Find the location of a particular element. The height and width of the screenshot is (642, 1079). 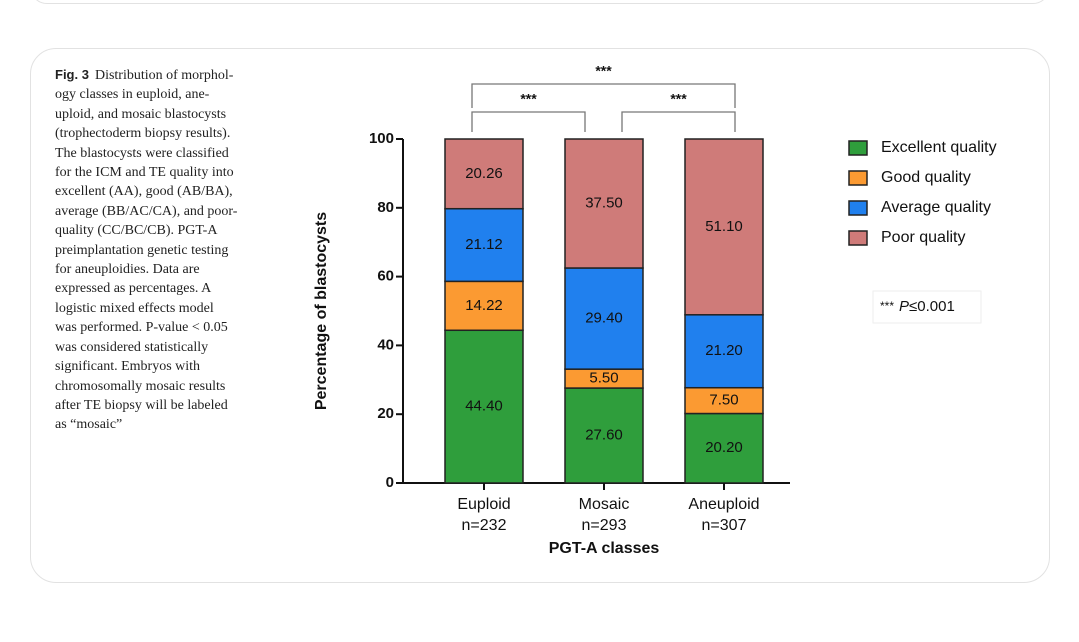

note-box is located at coordinates (927, 307).